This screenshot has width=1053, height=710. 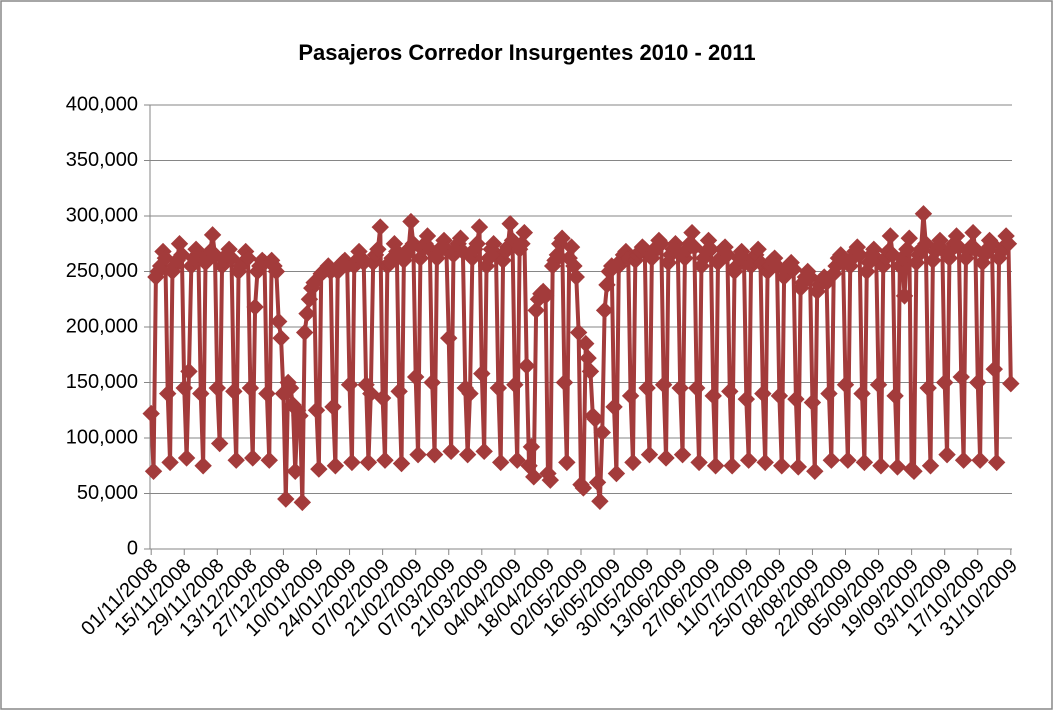 I want to click on y-tick-label: 300,000, so click(x=102, y=215).